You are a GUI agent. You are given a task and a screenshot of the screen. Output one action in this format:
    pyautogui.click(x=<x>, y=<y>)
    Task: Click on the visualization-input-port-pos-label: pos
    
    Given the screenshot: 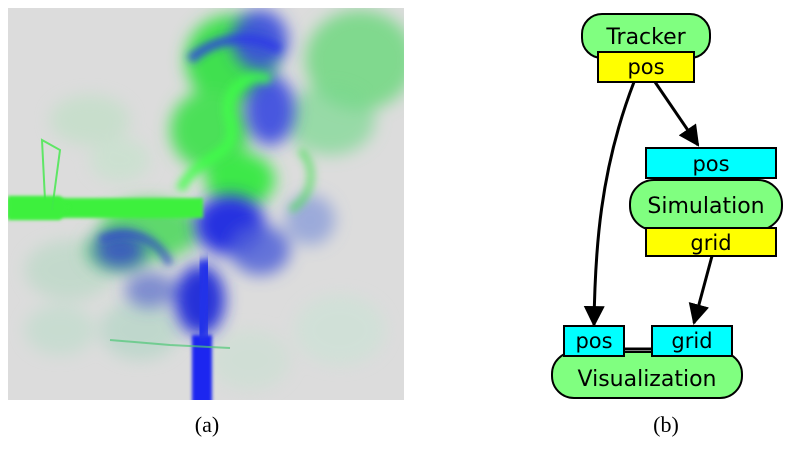 What is the action you would take?
    pyautogui.click(x=593, y=341)
    